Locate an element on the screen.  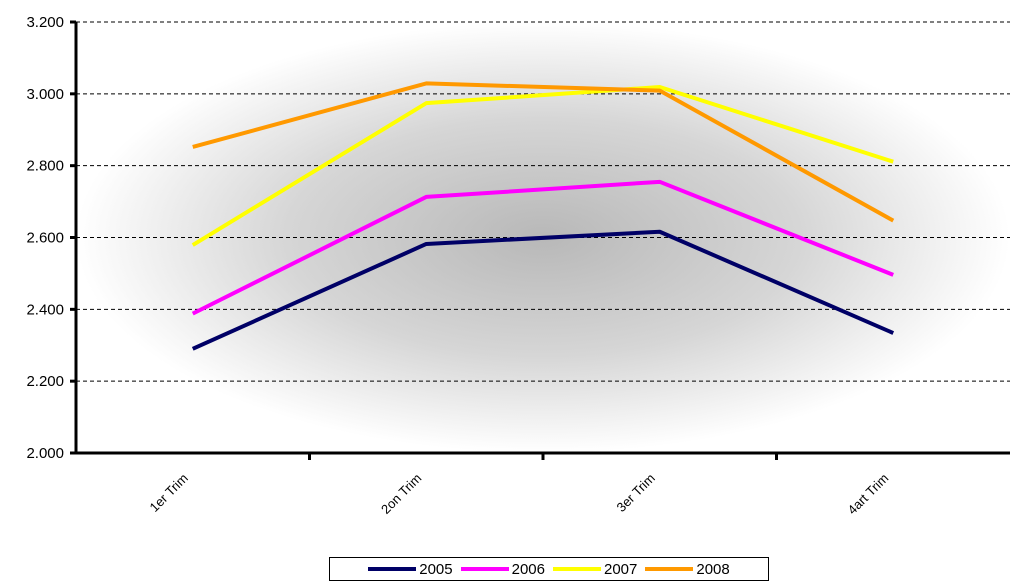
legend-item-2007: 2007 is located at coordinates (595, 569).